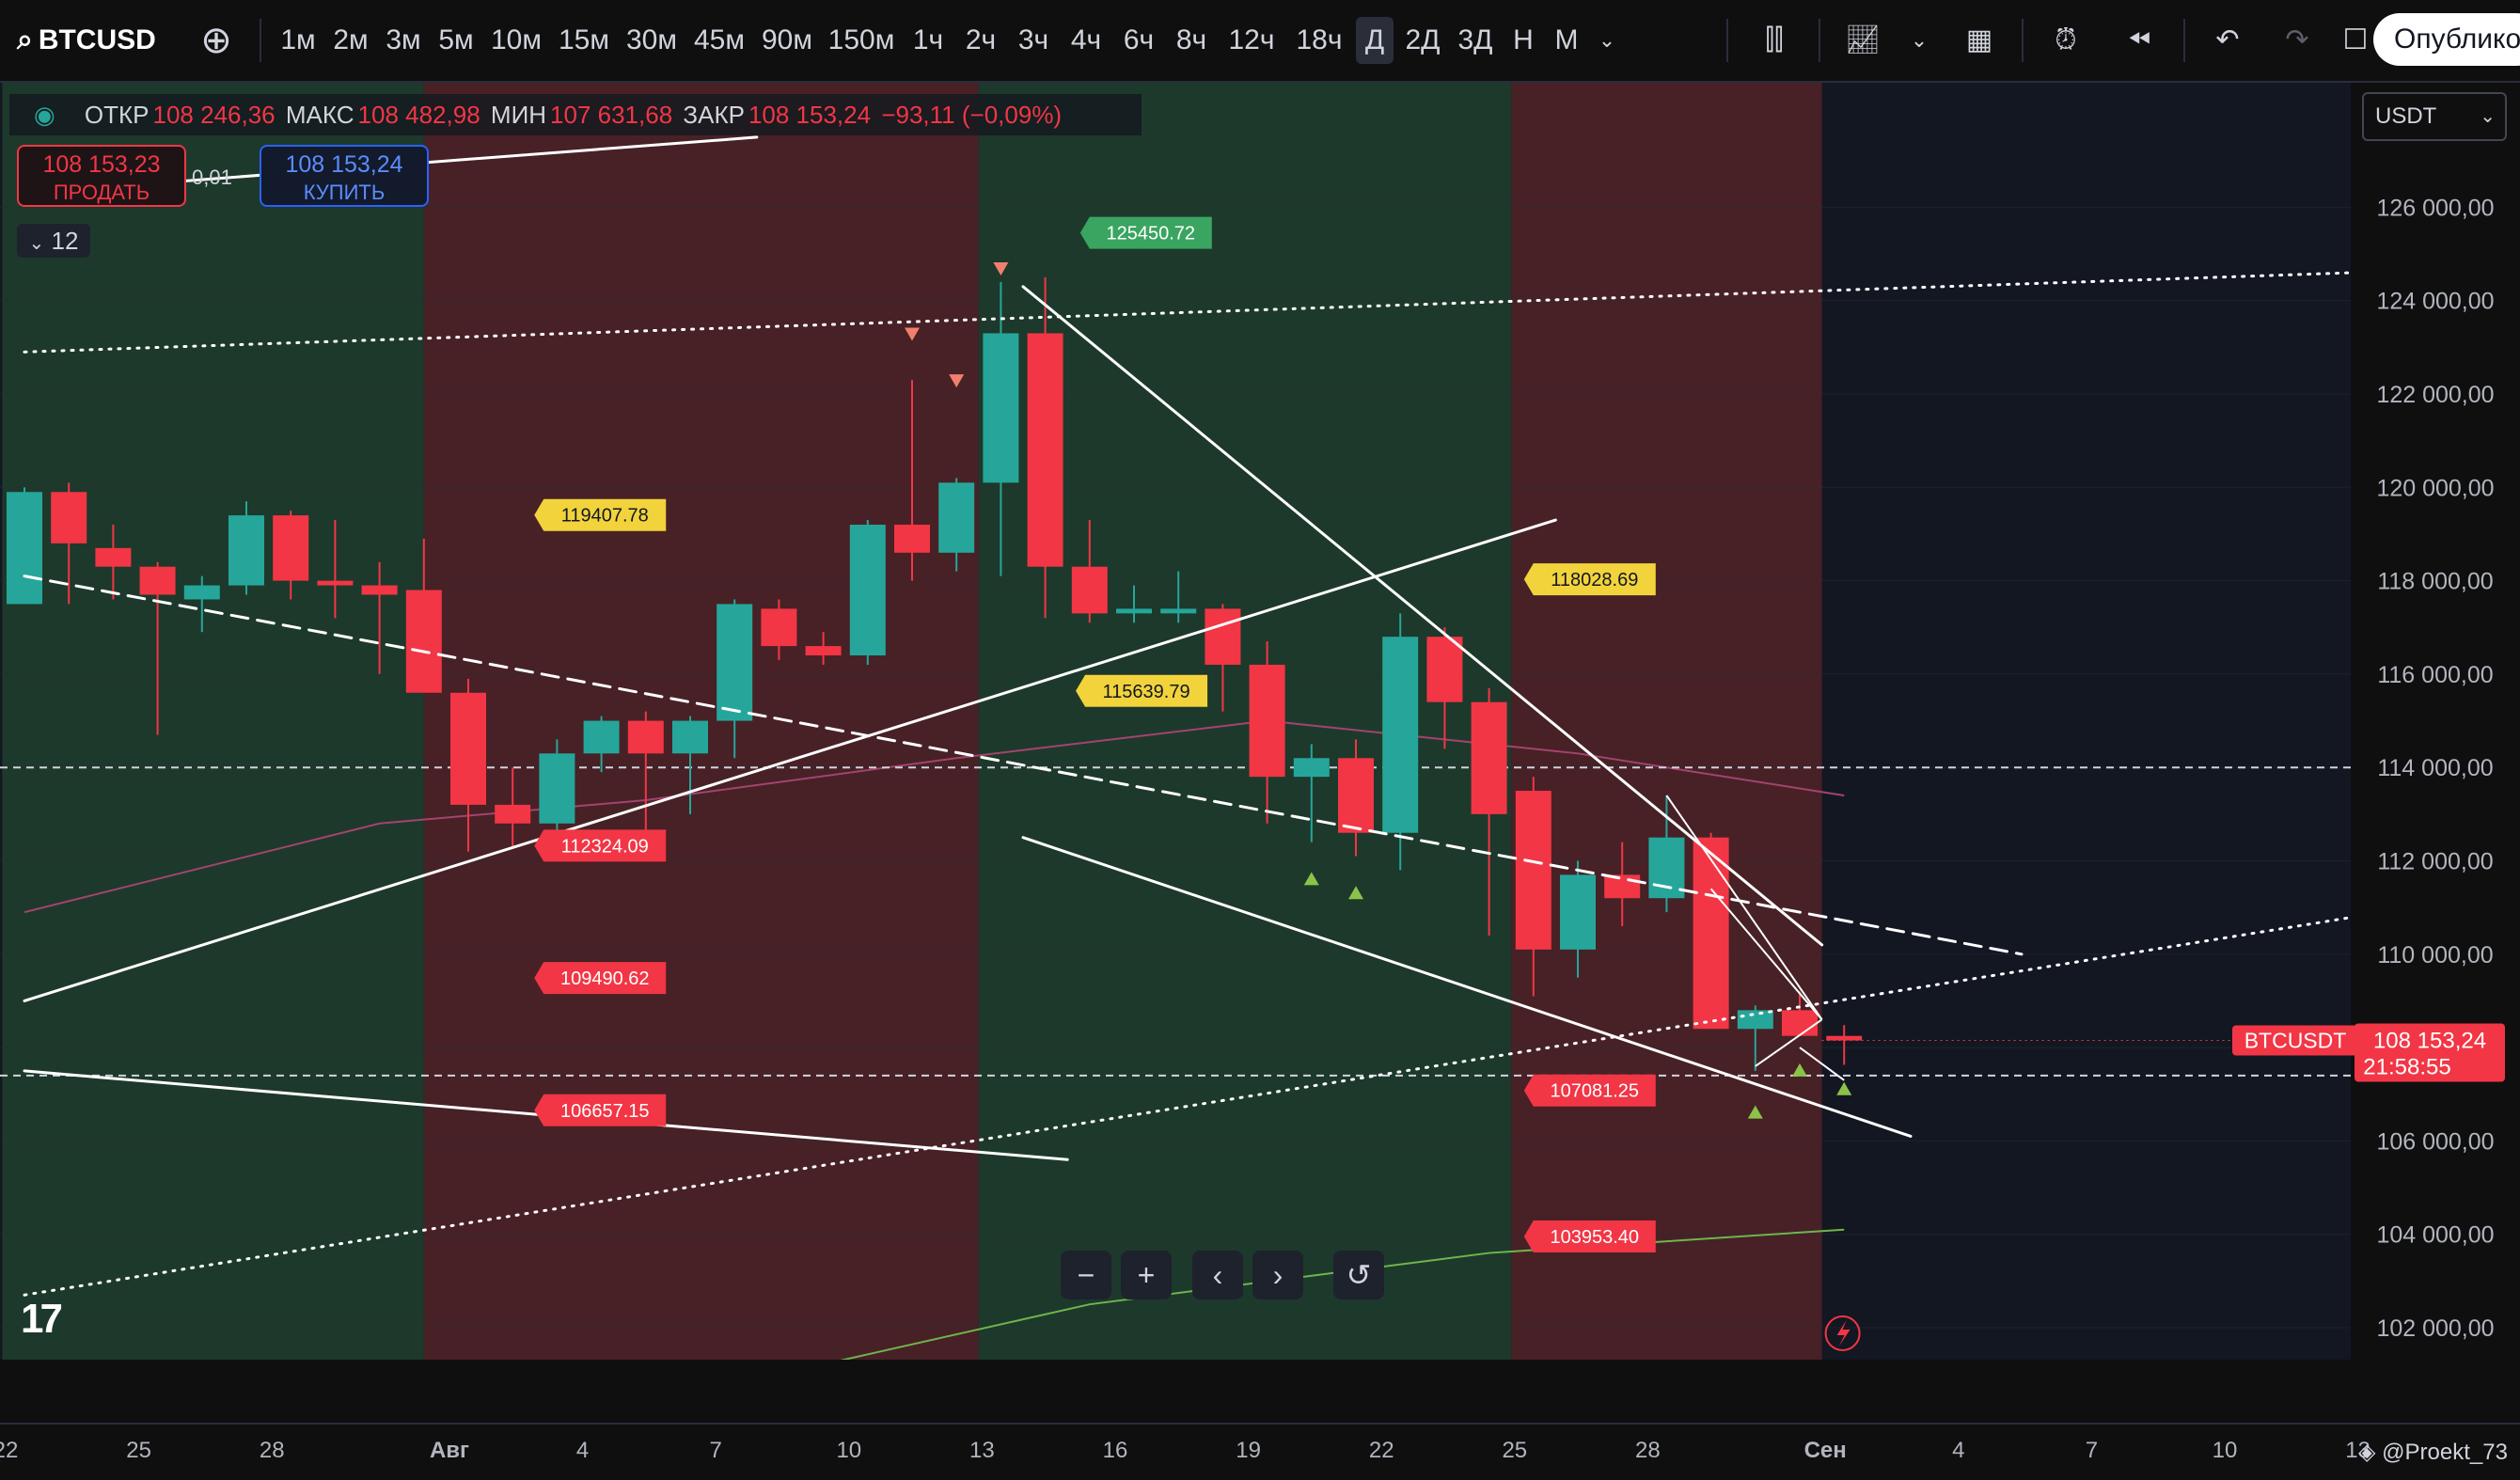  I want to click on price-label: 103953.40, so click(1589, 1236).